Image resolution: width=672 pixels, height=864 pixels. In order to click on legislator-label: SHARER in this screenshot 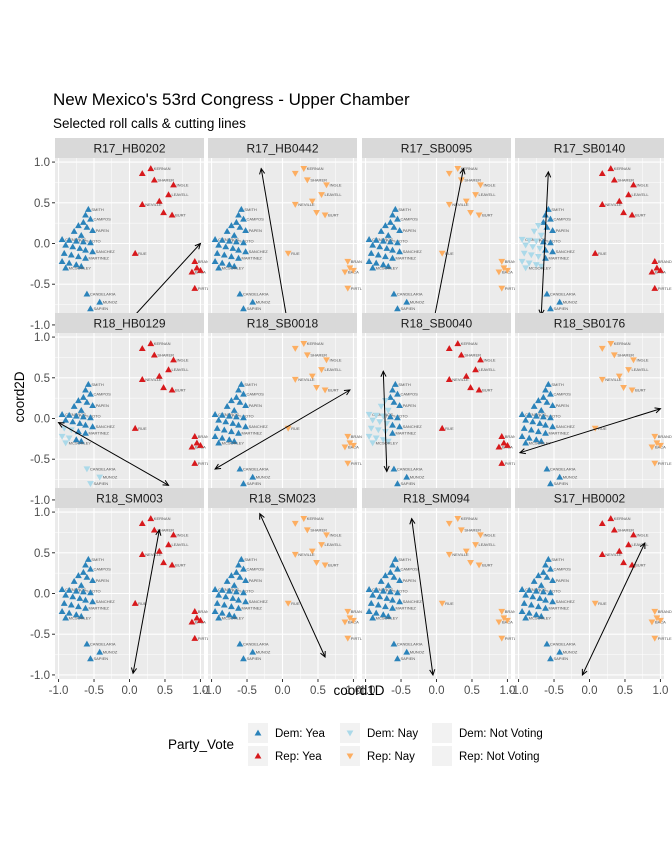, I will do `click(472, 179)`.